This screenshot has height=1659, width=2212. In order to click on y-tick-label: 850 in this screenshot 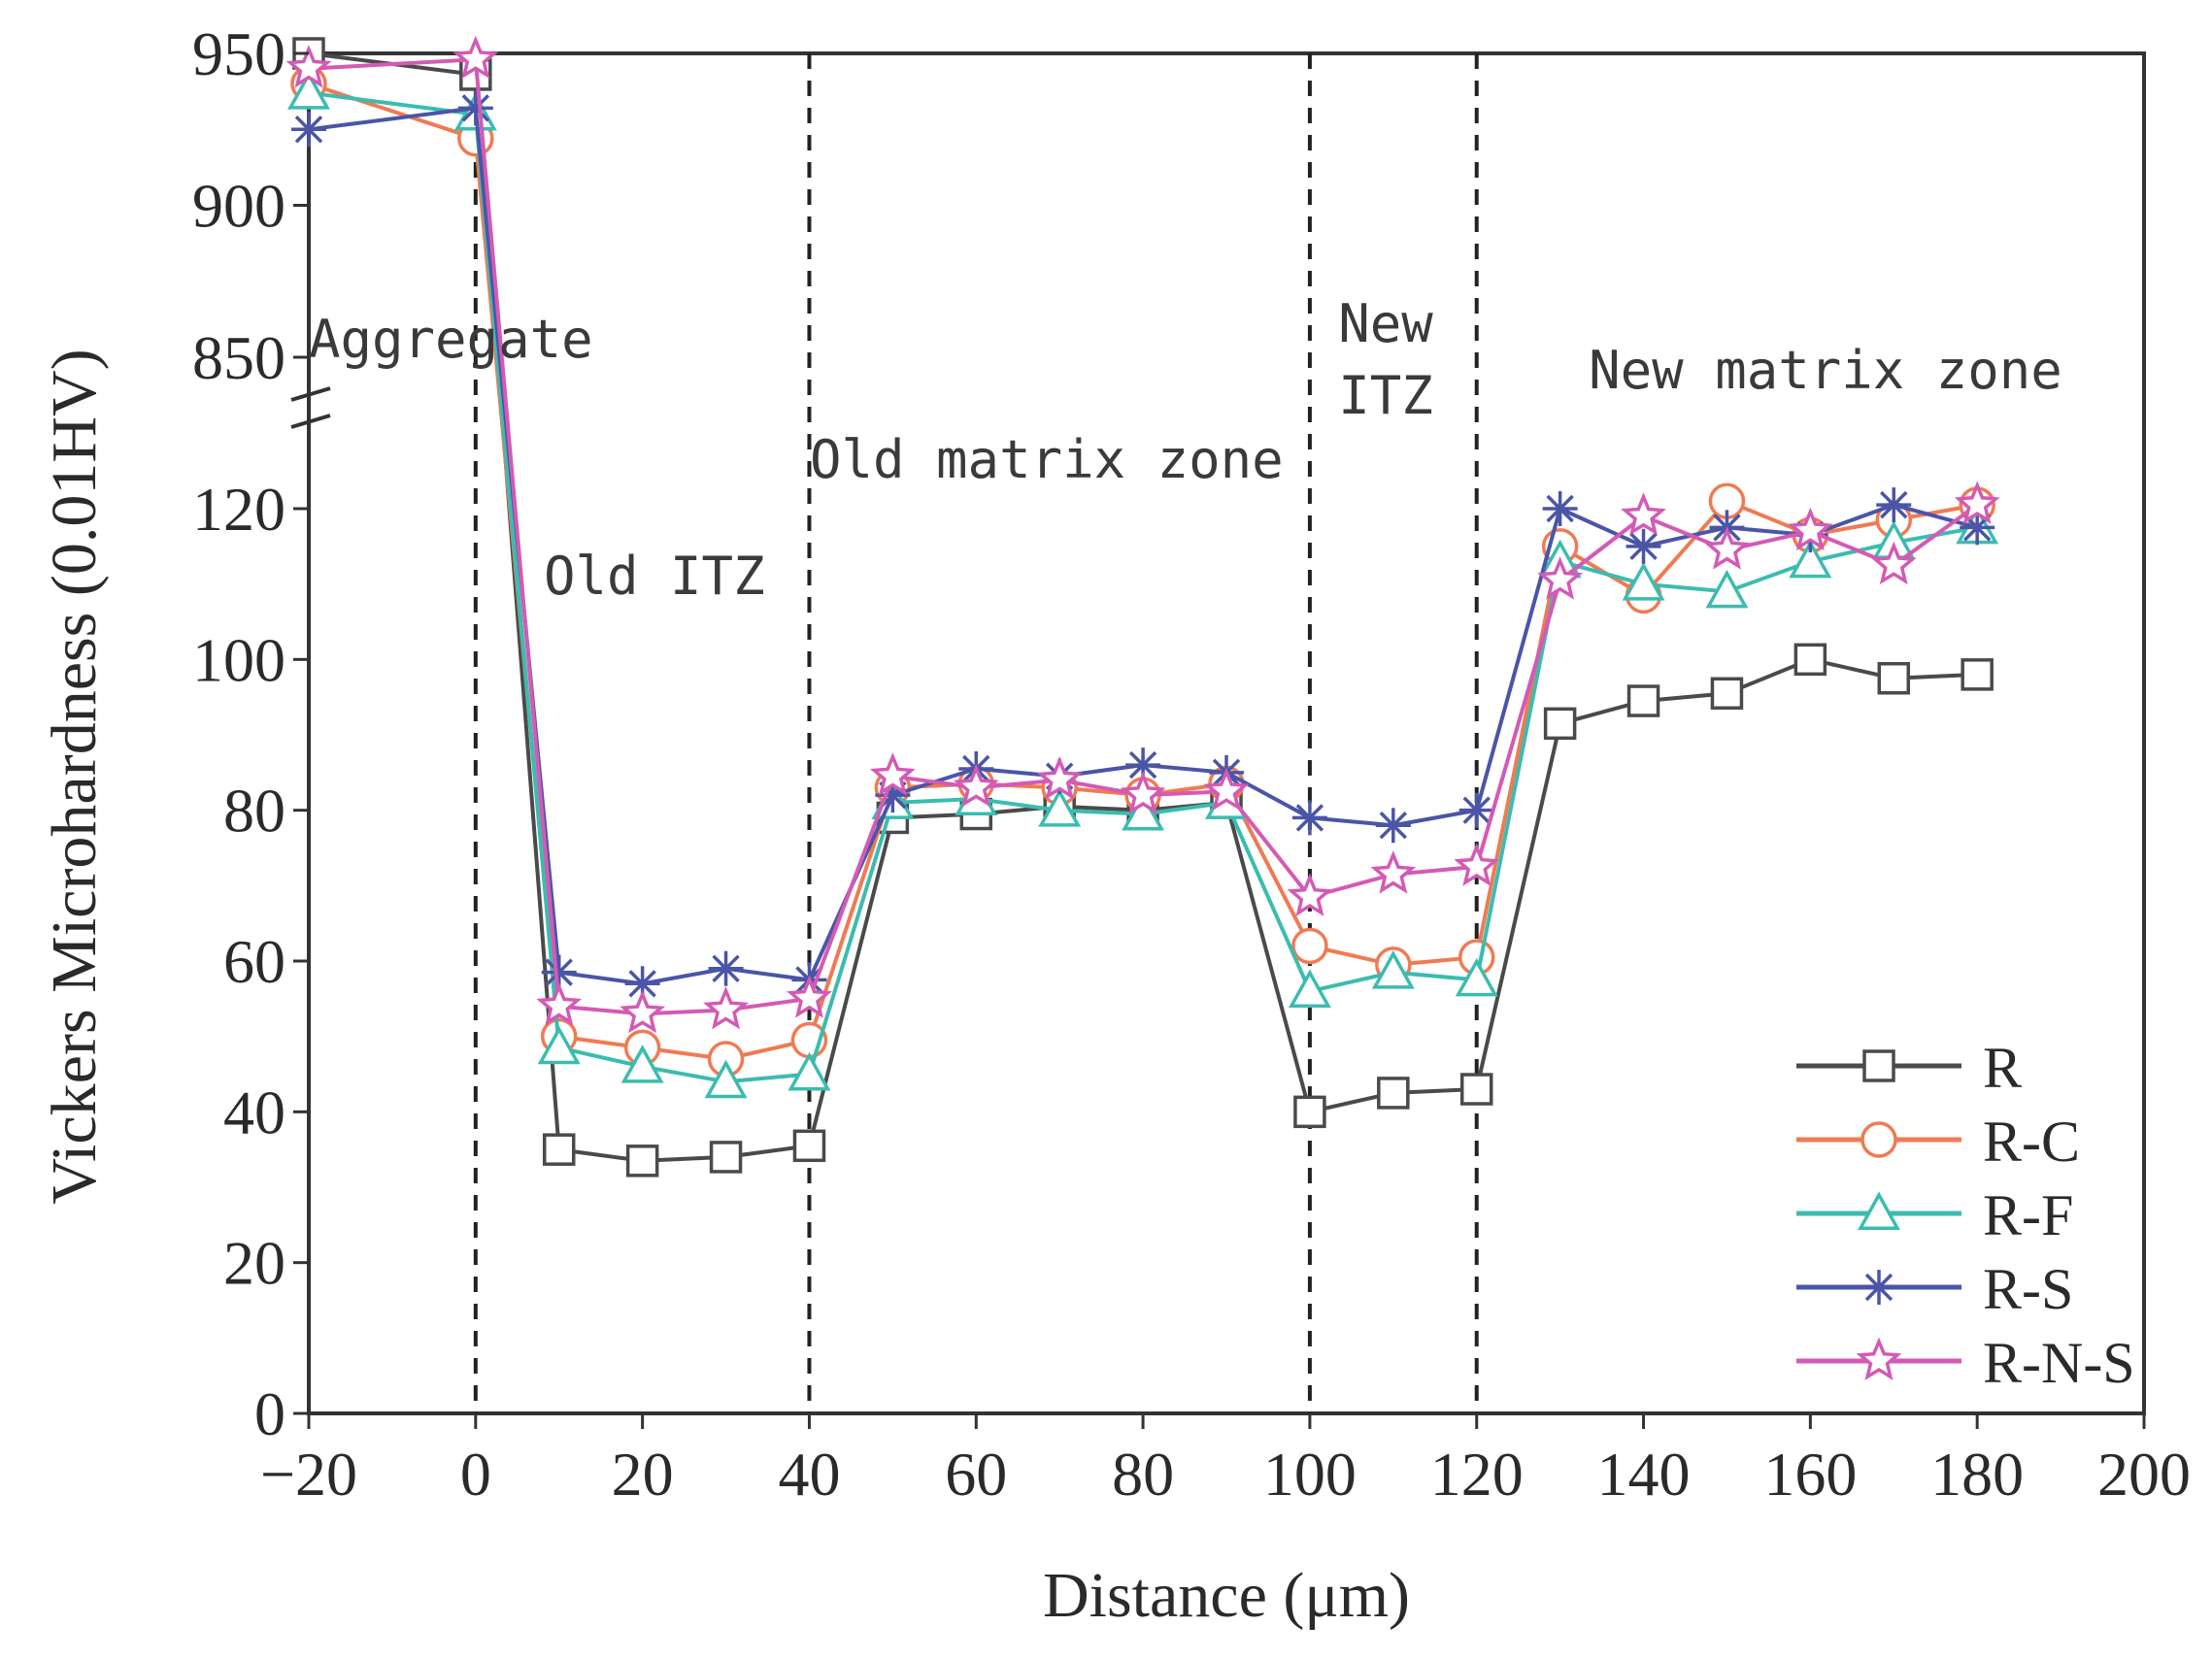, I will do `click(238, 357)`.